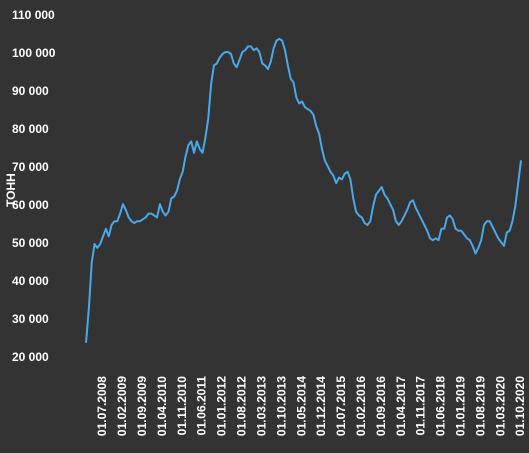 This screenshot has height=453, width=529. Describe the element at coordinates (460, 406) in the screenshot. I see `x-tick-label: 01.01.2019` at that location.